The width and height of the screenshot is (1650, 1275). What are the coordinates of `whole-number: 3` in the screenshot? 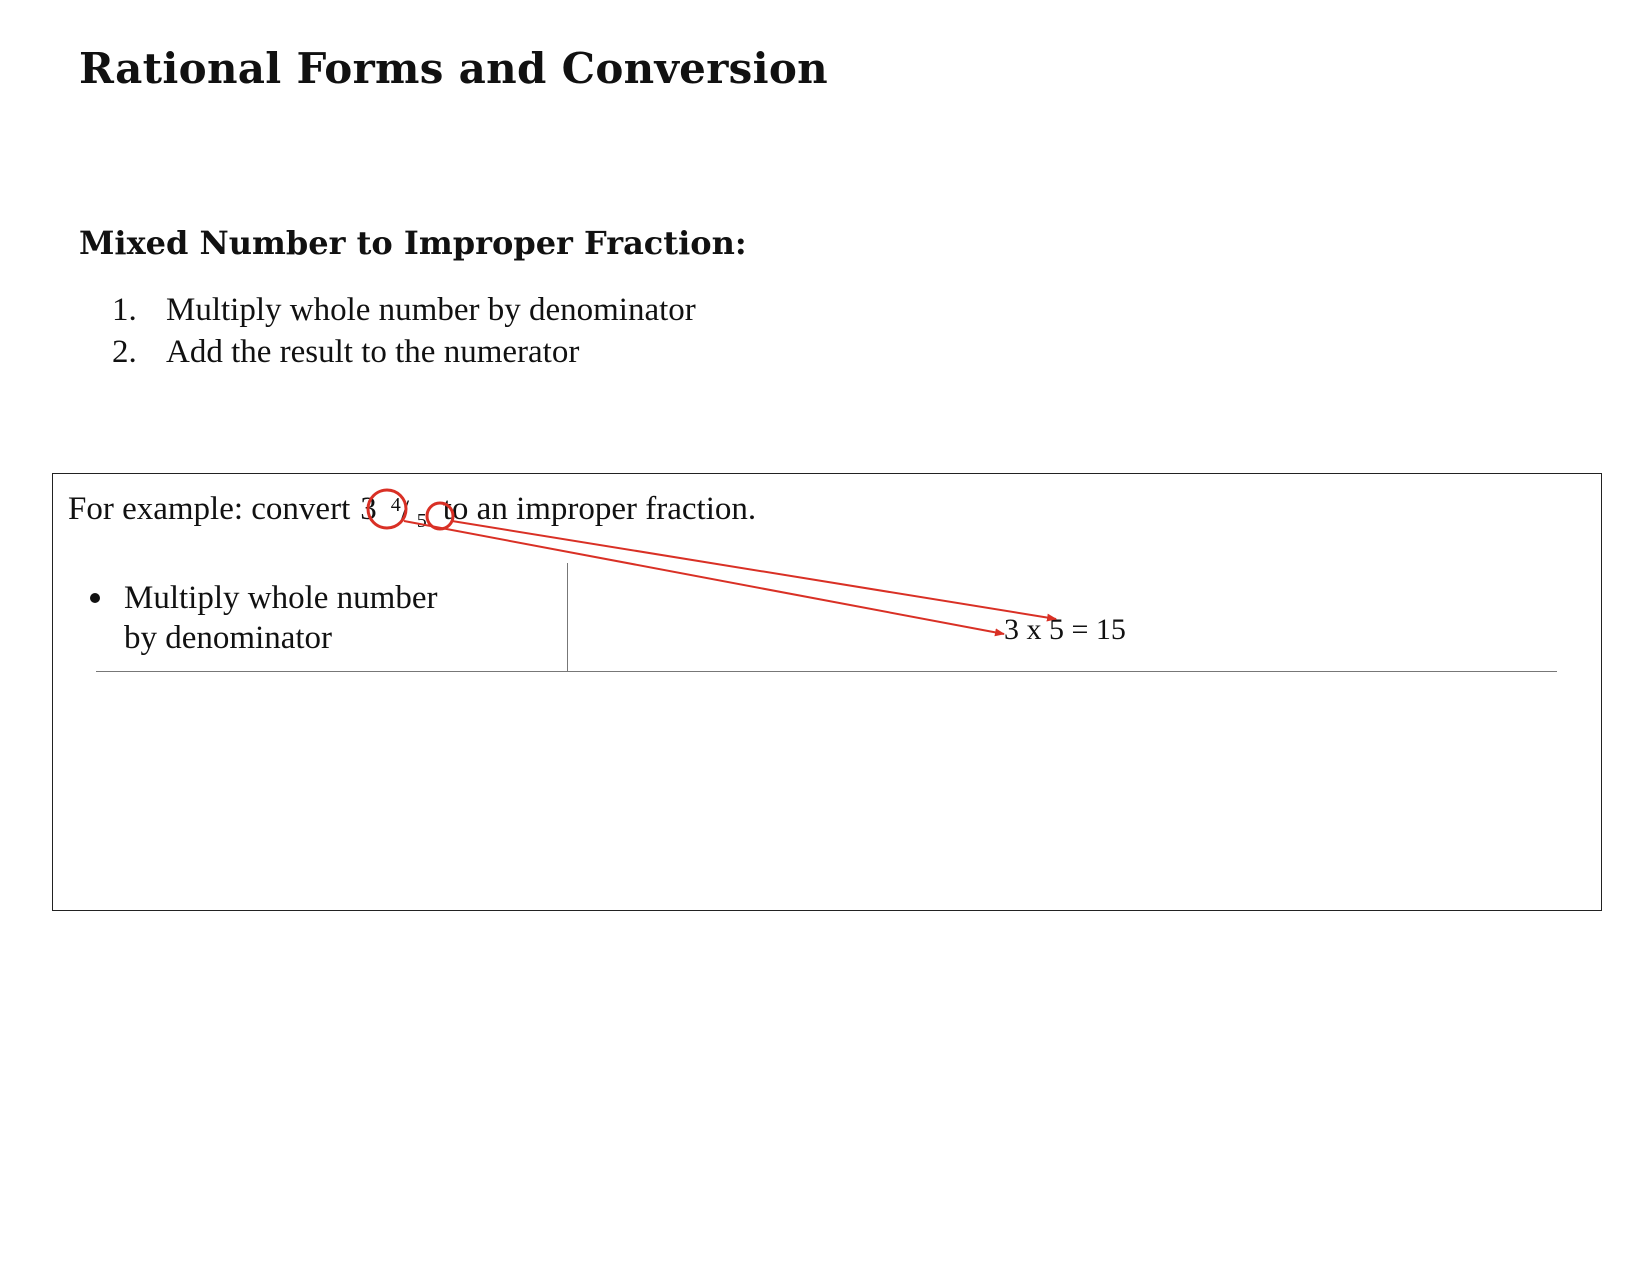 It's located at (368, 509).